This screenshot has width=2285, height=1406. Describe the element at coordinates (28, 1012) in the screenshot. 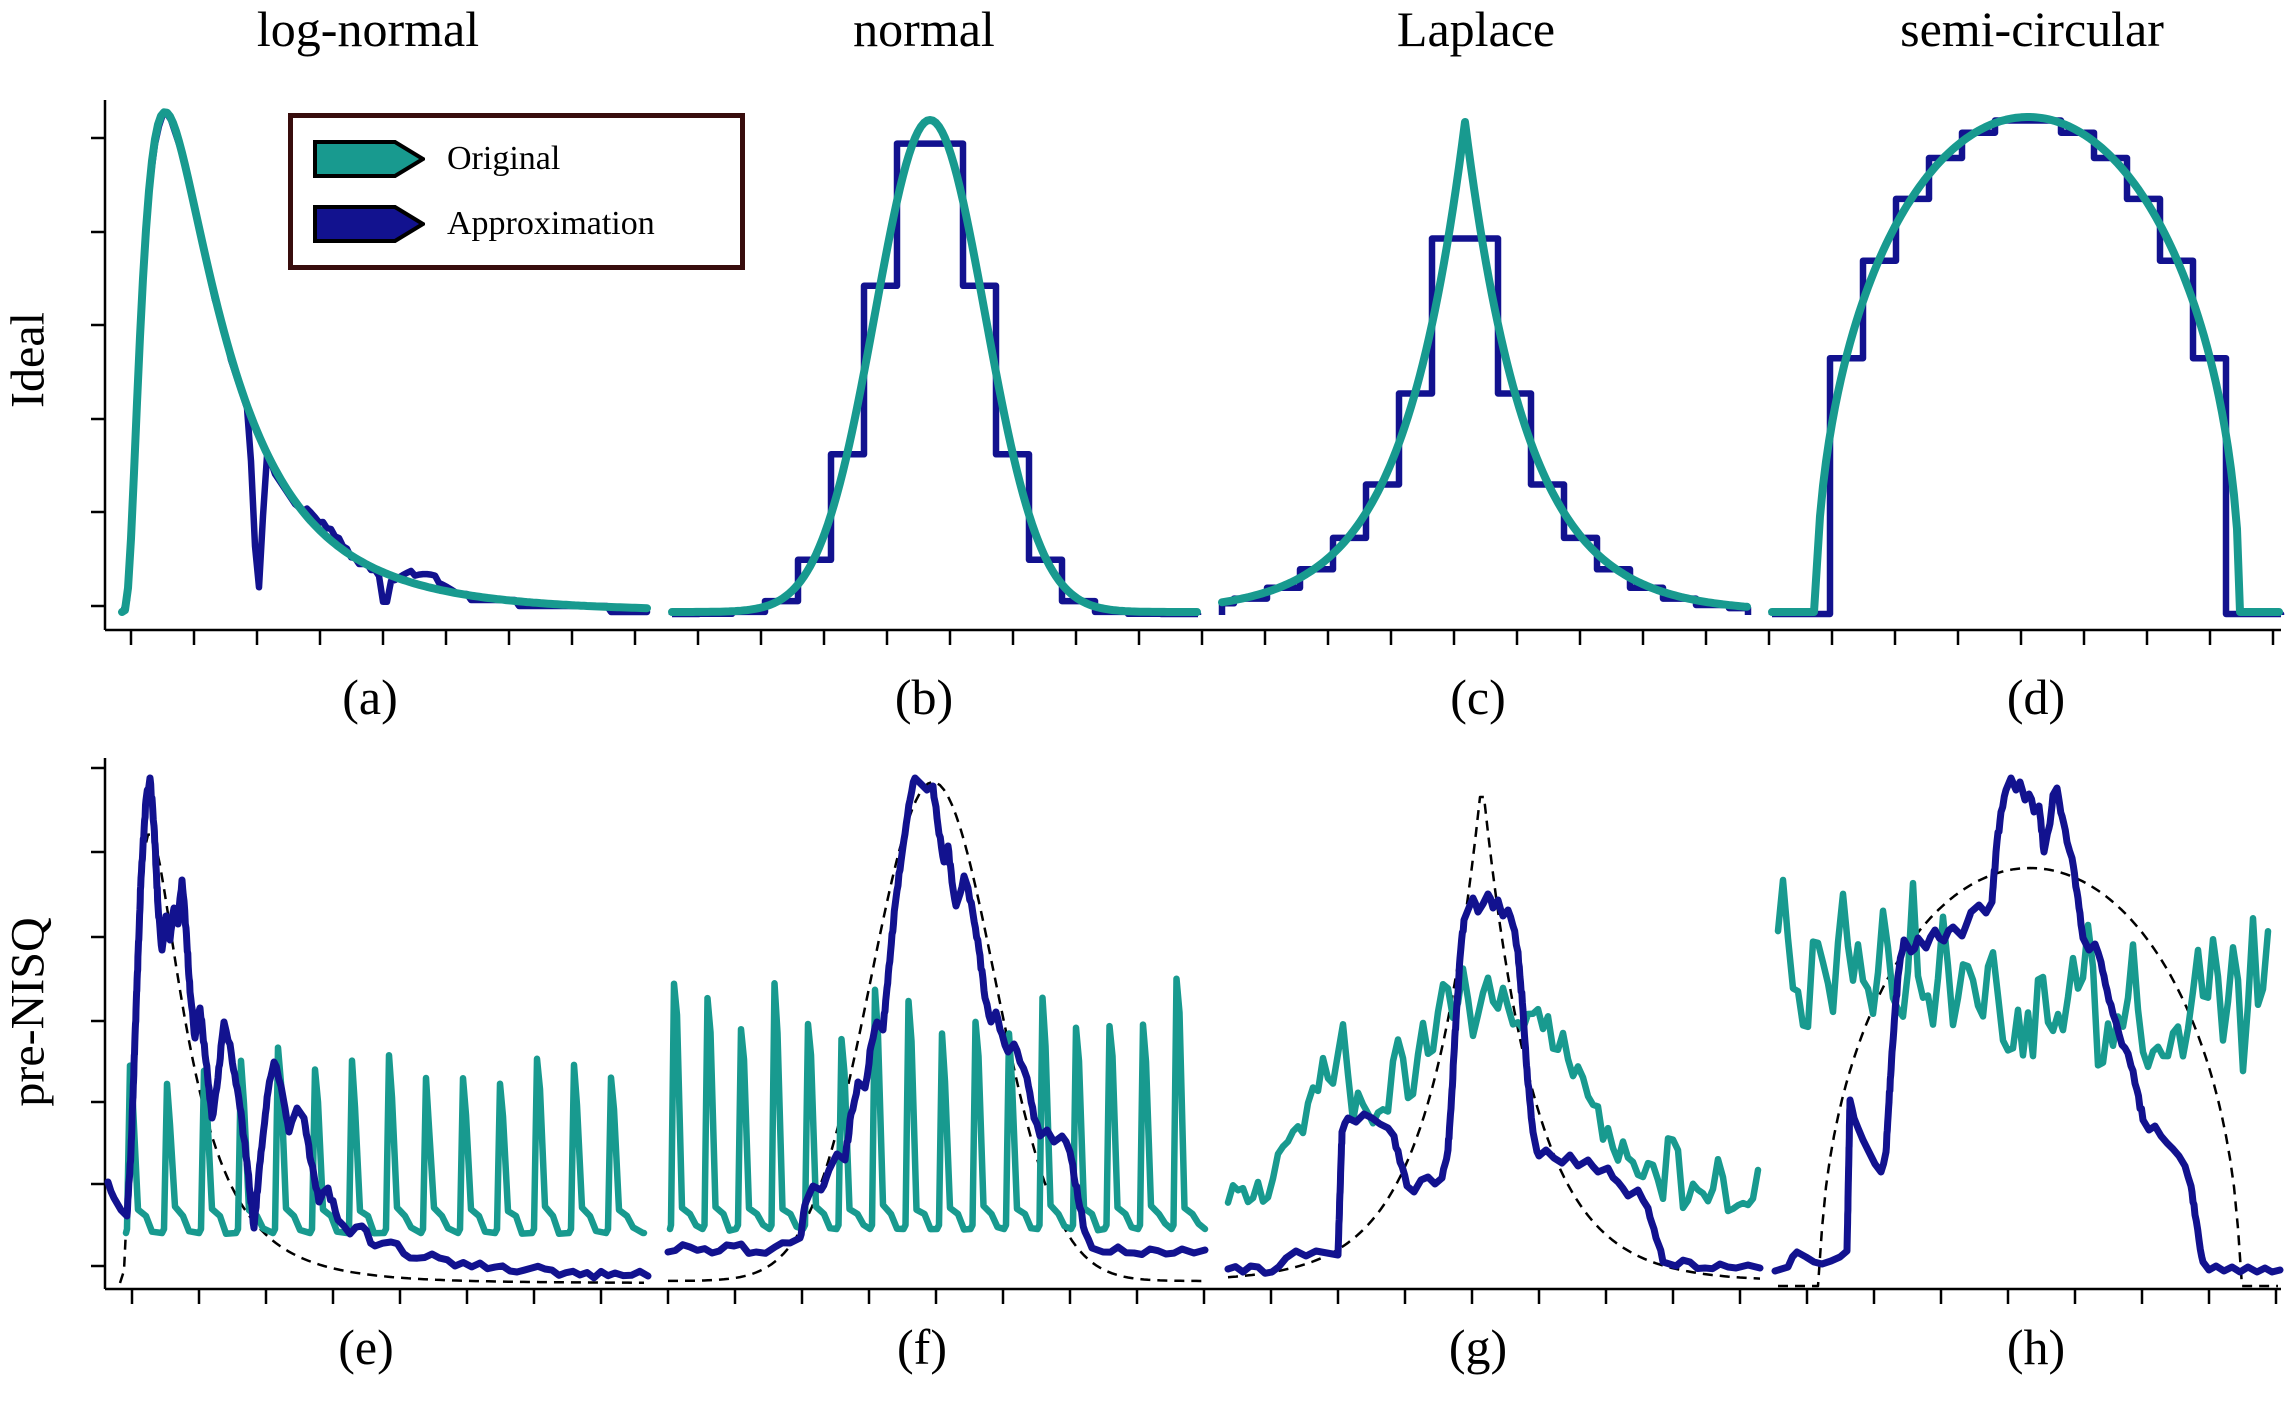

I see `row-label-pre-nisq: pre-NISQ` at that location.